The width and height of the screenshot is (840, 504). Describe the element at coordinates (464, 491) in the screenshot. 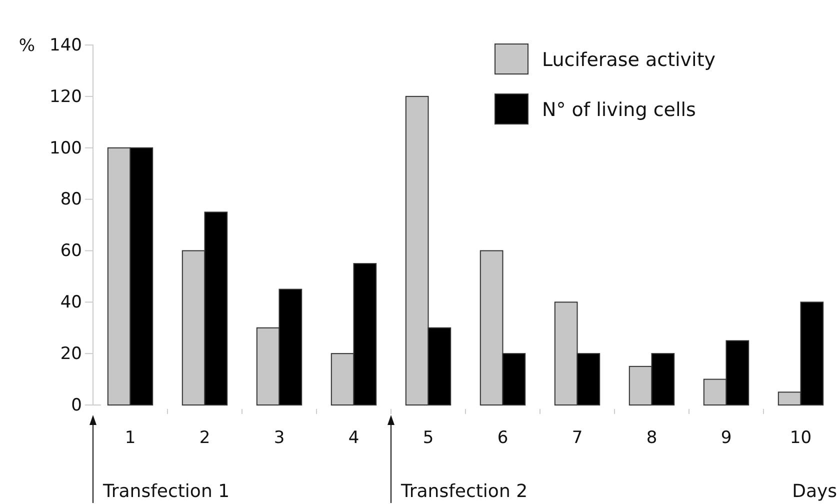

I see `text: Transfection 2` at that location.